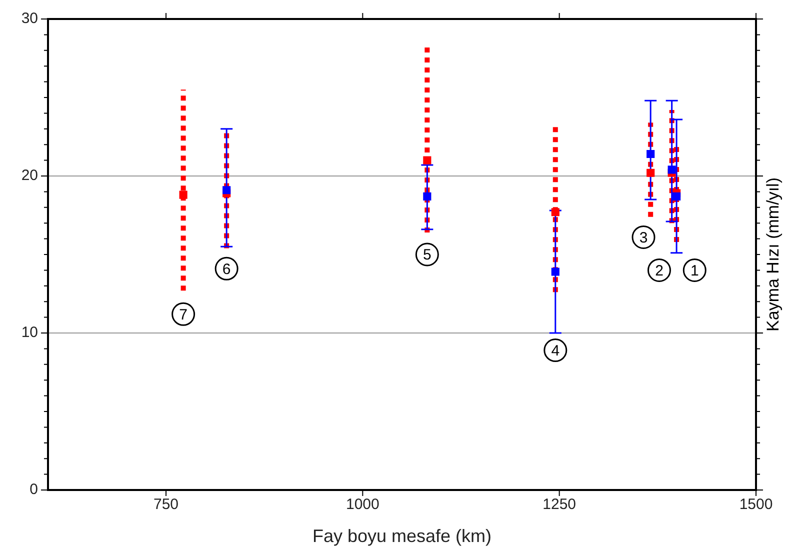 This screenshot has width=789, height=552. I want to click on x-tick-label: 1250, so click(559, 505).